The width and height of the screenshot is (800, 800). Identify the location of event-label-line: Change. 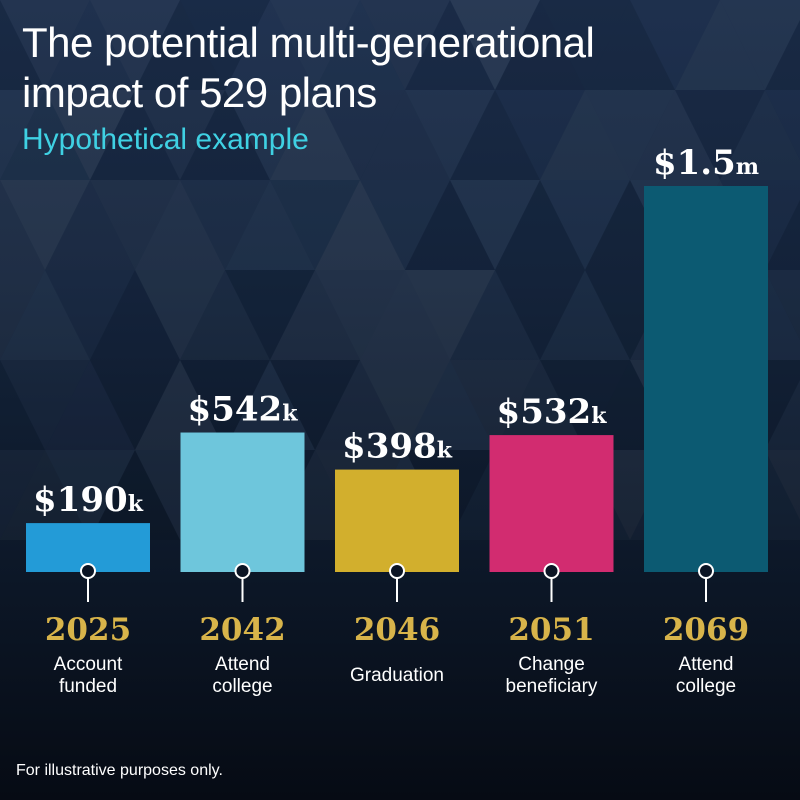
(551, 664).